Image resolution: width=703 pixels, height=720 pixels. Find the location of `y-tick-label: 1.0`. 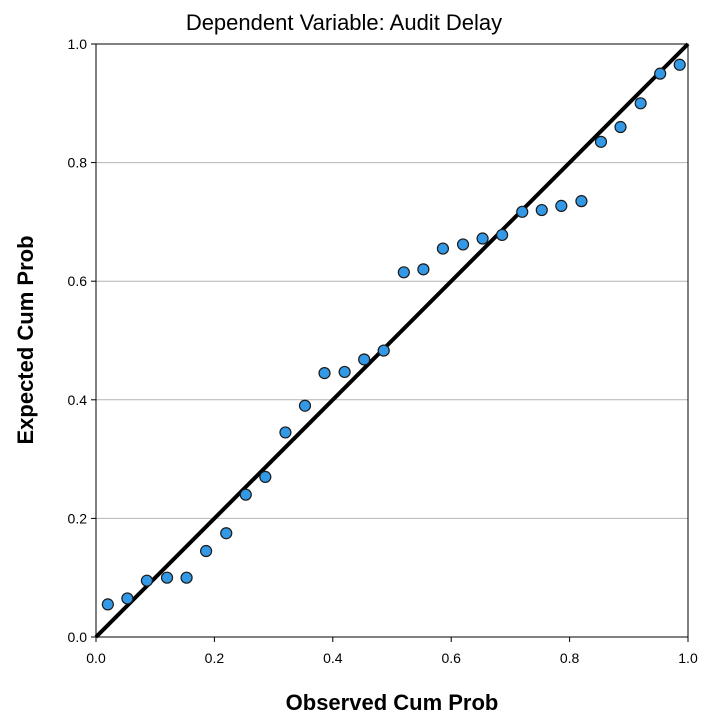

y-tick-label: 1.0 is located at coordinates (78, 44).